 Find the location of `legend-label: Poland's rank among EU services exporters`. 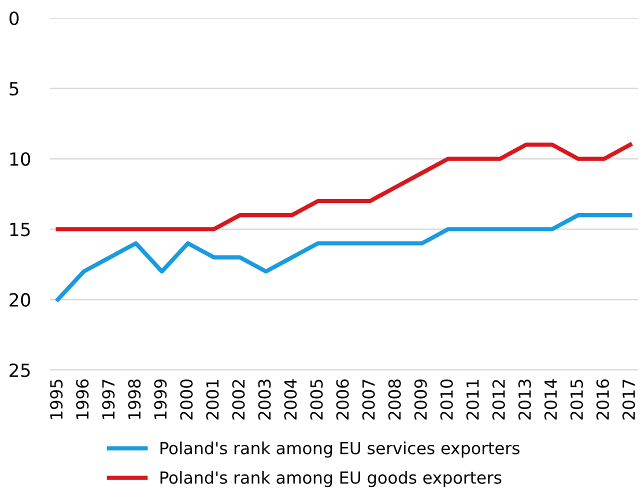

legend-label: Poland's rank among EU services exporters is located at coordinates (340, 450).